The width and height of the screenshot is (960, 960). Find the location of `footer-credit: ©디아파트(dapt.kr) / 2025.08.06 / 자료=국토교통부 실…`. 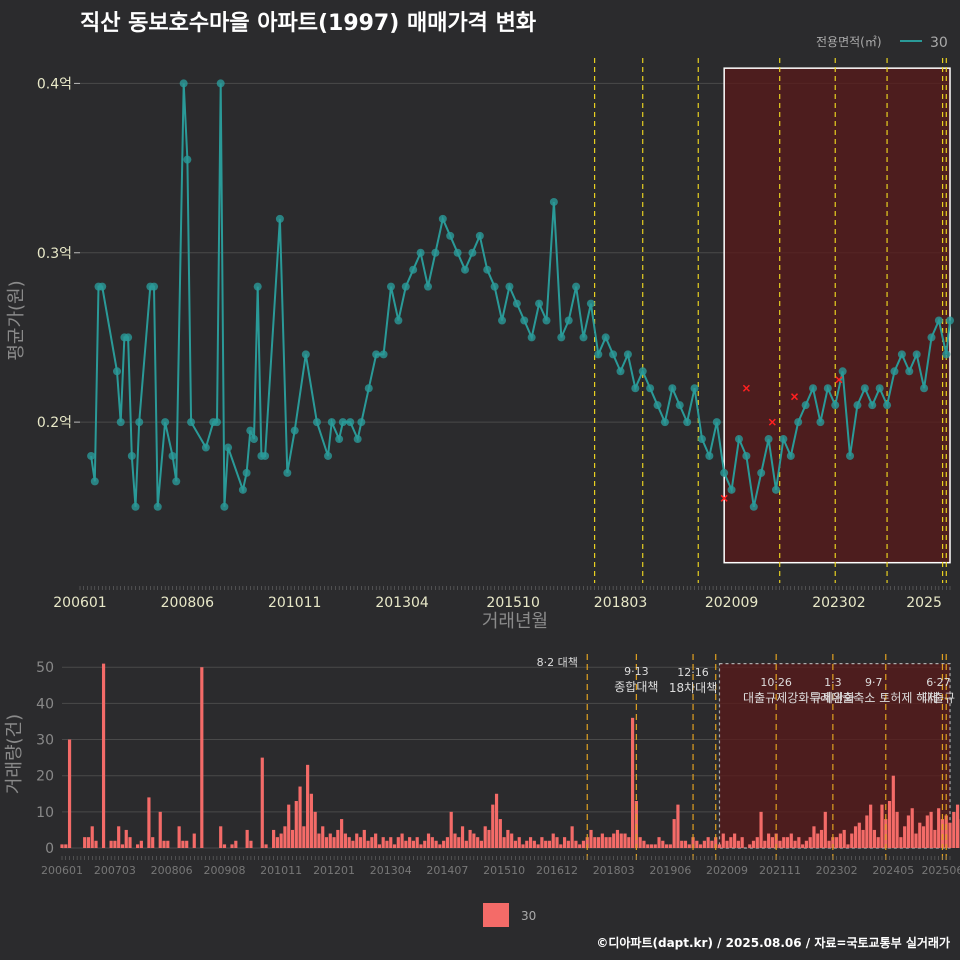

footer-credit: ©디아파트(dapt.kr) / 2025.08.06 / 자료=국토교통부 실… is located at coordinates (773, 942).